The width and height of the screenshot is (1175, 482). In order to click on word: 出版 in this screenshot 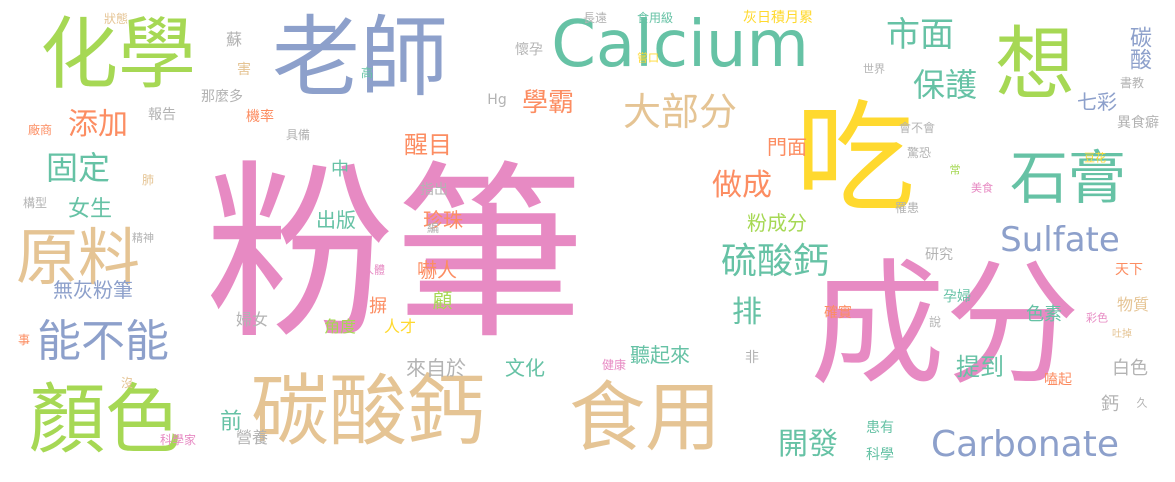, I will do `click(336, 220)`.